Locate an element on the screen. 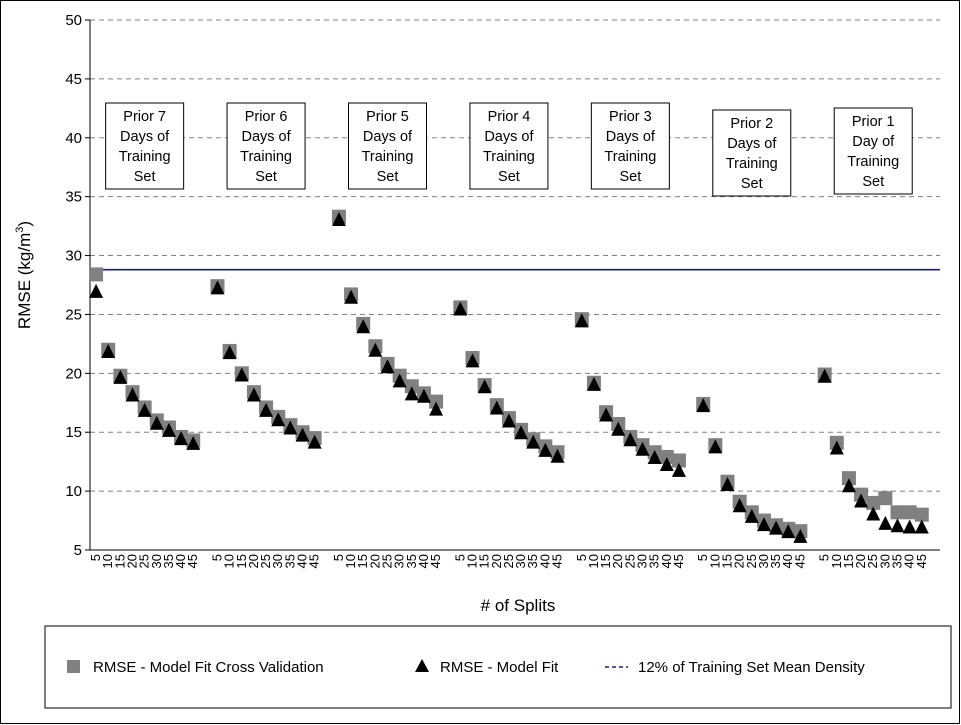 This screenshot has width=961, height=725. annotation-box-group: Prior 2 Days of Training Set is located at coordinates (752, 153).